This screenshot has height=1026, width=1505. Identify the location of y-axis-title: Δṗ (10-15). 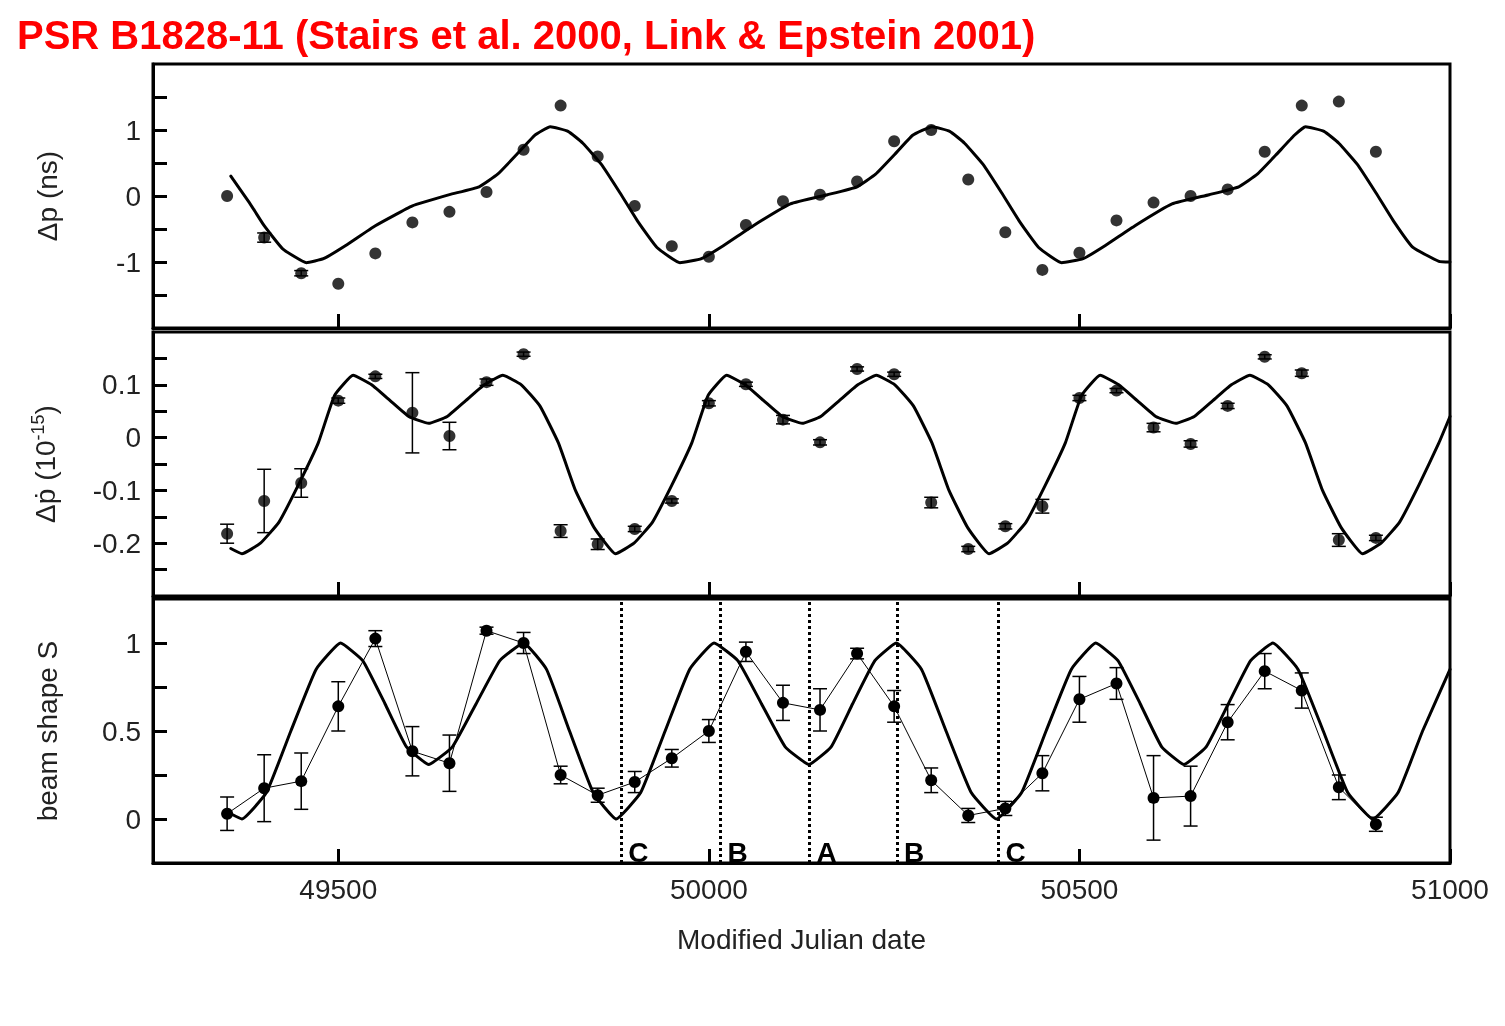
(44, 464).